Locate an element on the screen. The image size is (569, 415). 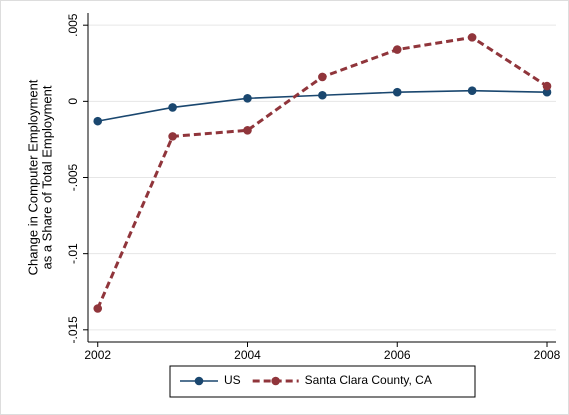
legend-label: Santa Clara County, CA is located at coordinates (368, 380).